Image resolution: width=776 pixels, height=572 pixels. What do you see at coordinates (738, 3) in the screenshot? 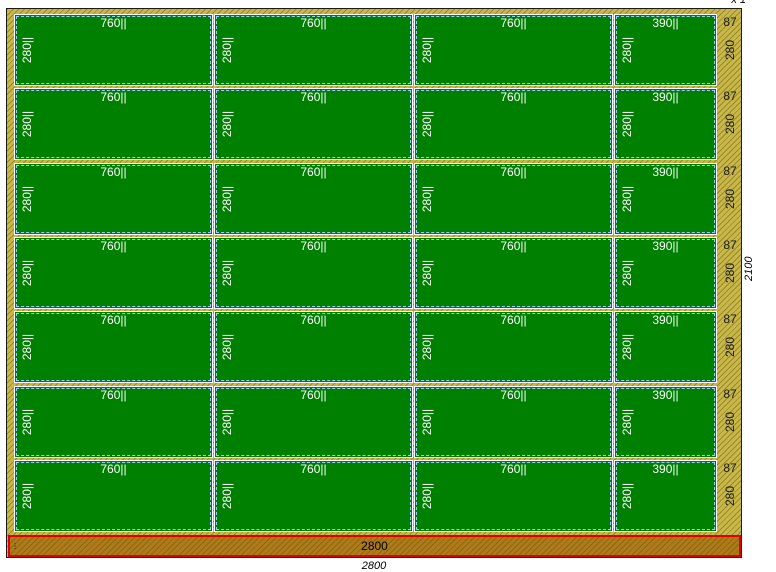
I see `sheet-count-label: x 1` at bounding box center [738, 3].